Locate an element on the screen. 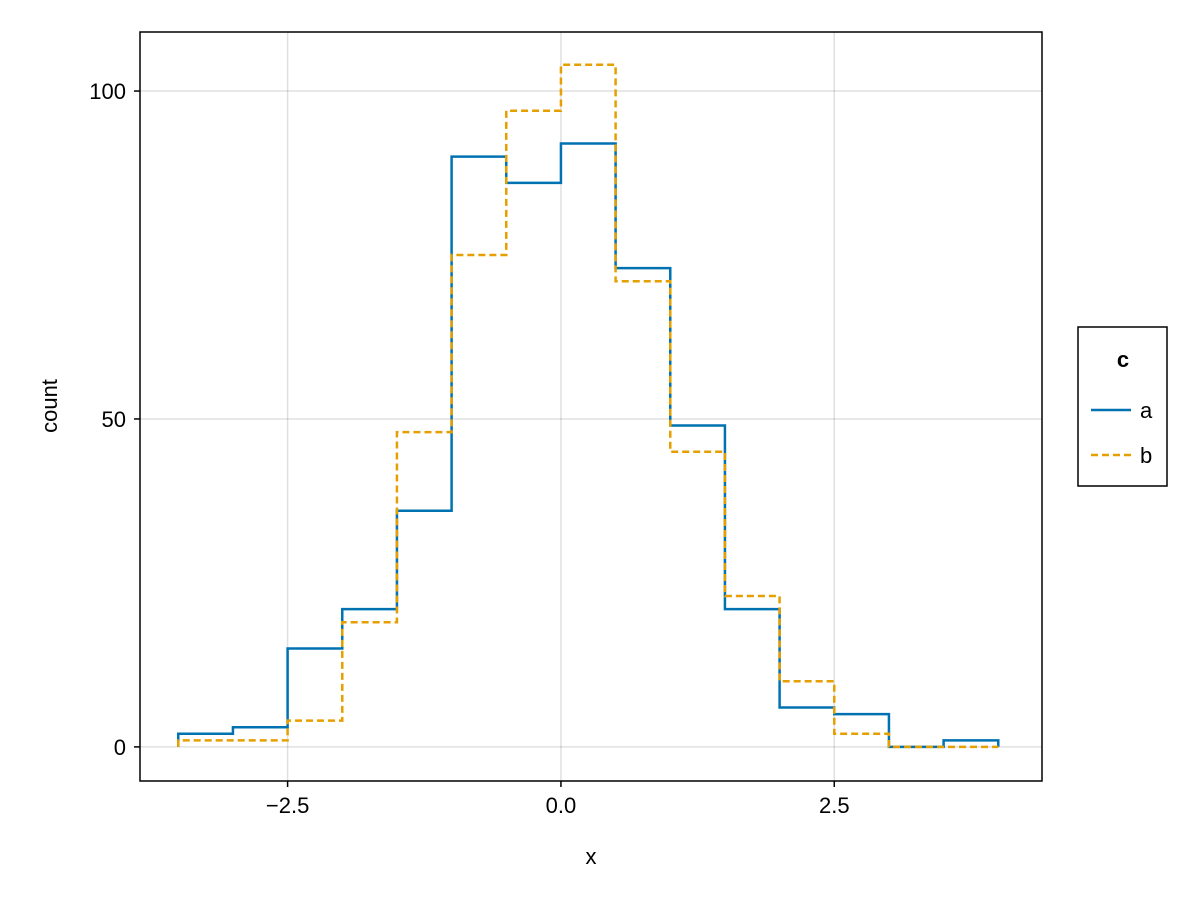 This screenshot has height=900, width=1200. x-axis-title: x is located at coordinates (591, 856).